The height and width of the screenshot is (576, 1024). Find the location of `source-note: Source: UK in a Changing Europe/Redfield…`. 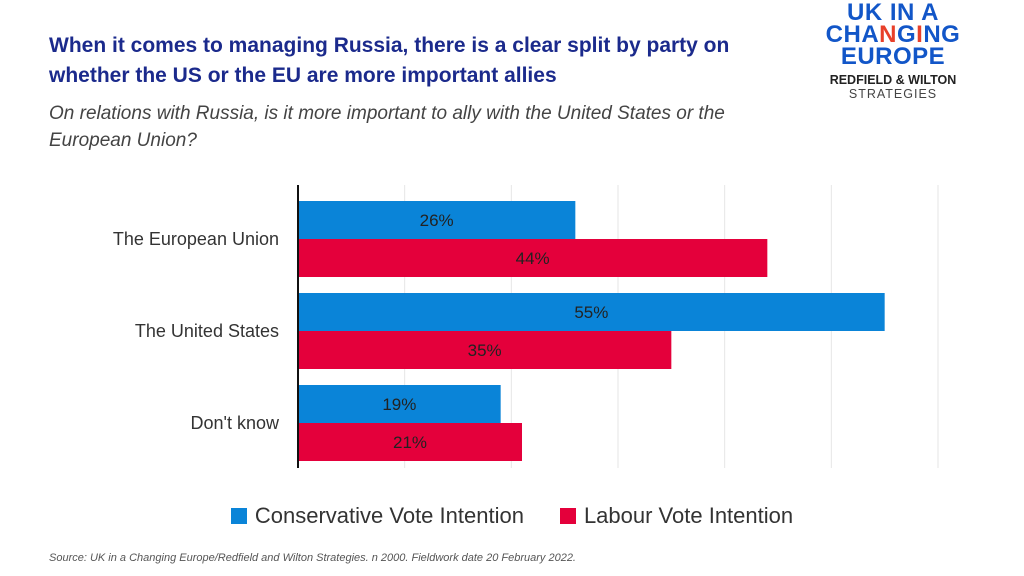

source-note: Source: UK in a Changing Europe/Redfield… is located at coordinates (312, 558).